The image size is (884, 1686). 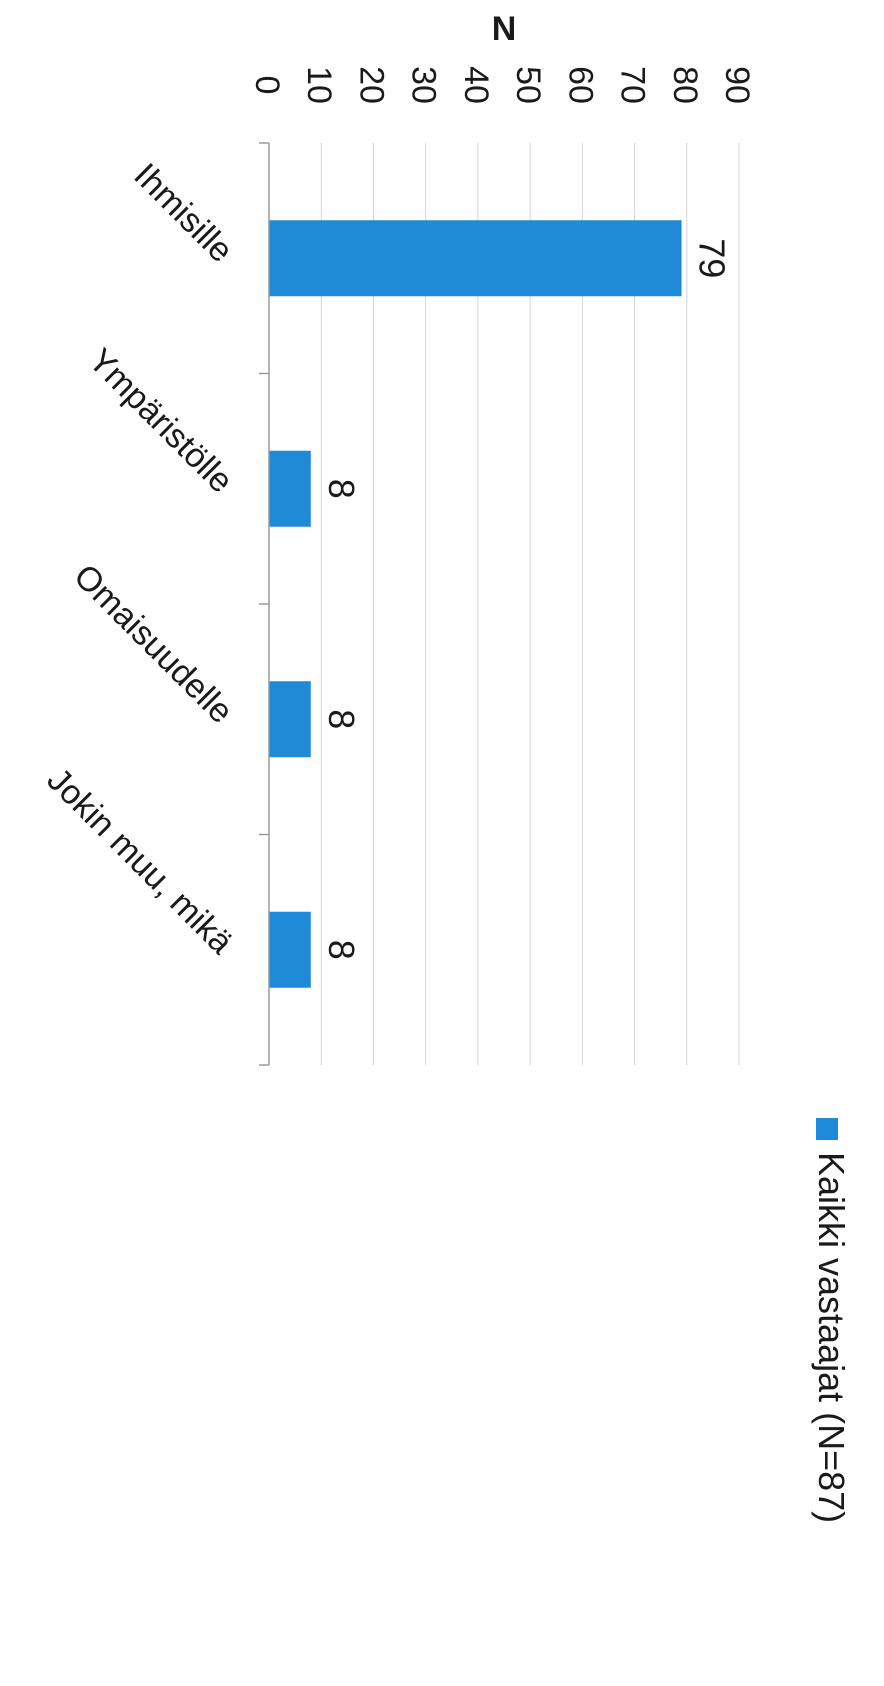 I want to click on legend-label: Kaikki vastaajat (N=87), so click(x=831, y=1337).